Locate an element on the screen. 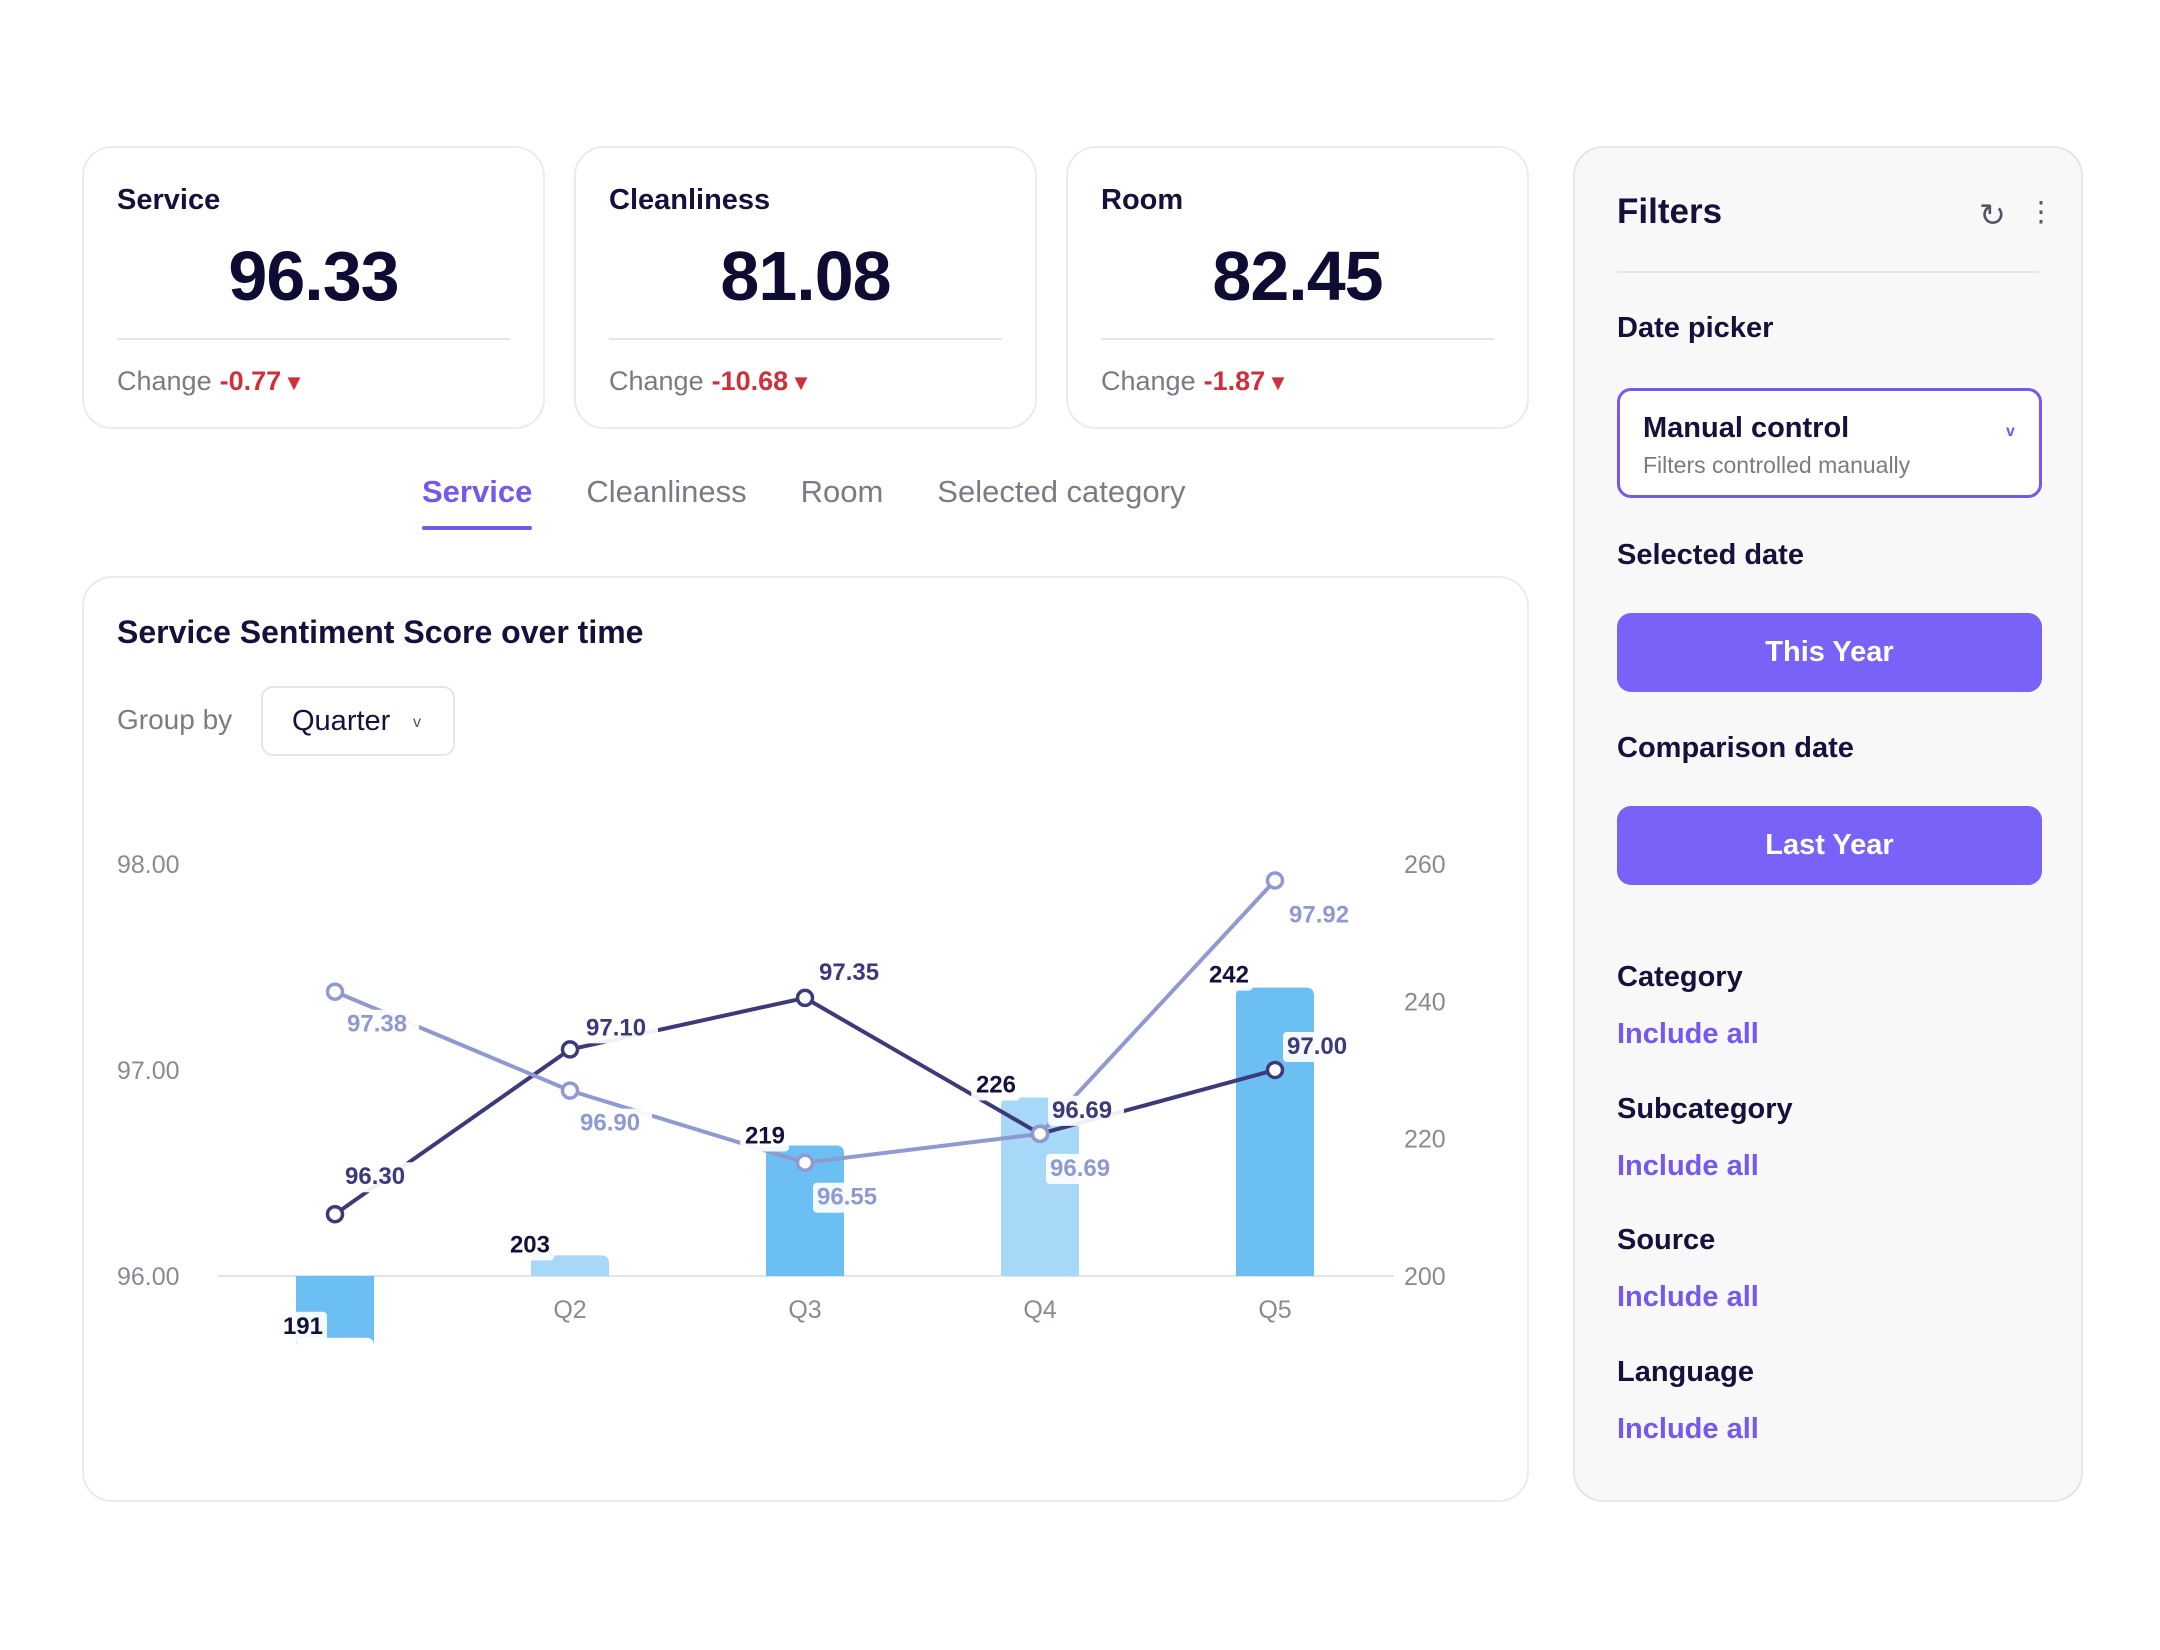  refresh-icon: ↻ is located at coordinates (1992, 215).